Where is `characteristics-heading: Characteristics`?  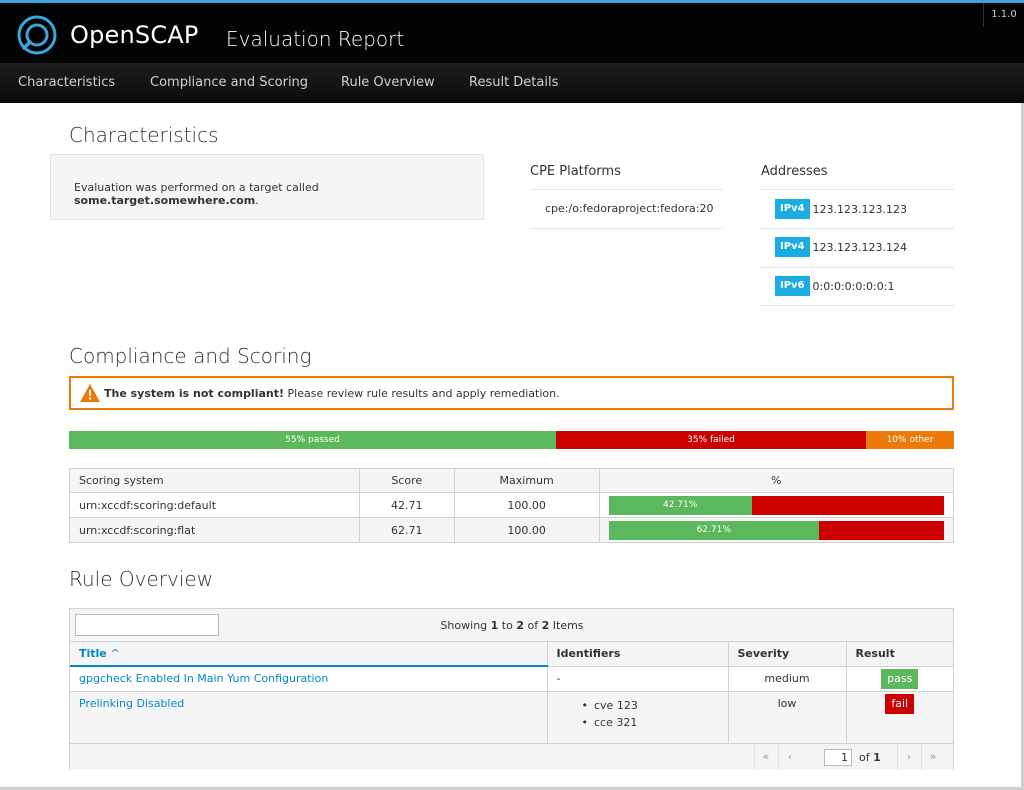
characteristics-heading: Characteristics is located at coordinates (144, 135).